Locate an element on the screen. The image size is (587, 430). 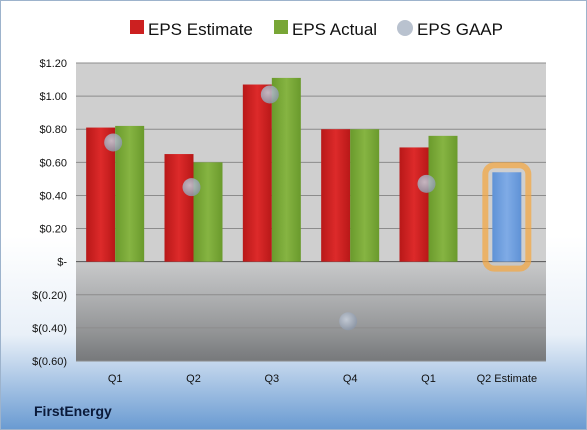
y-tick-label: $(0.40) is located at coordinates (49, 329).